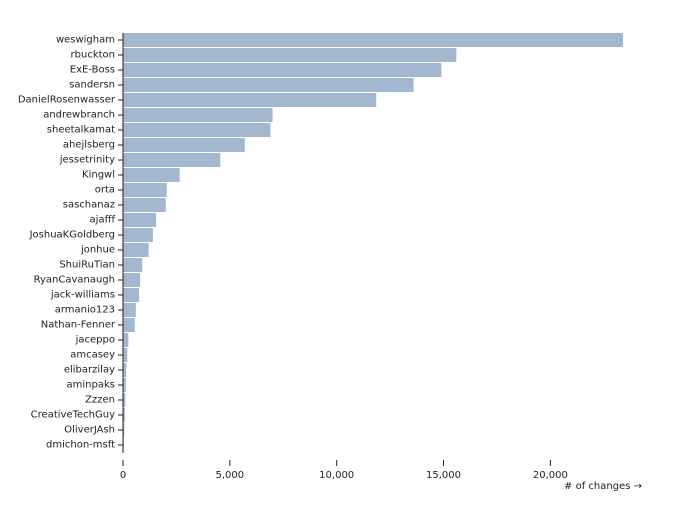 This screenshot has height=512, width=699. I want to click on y-tick-label: jonhue, so click(97, 250).